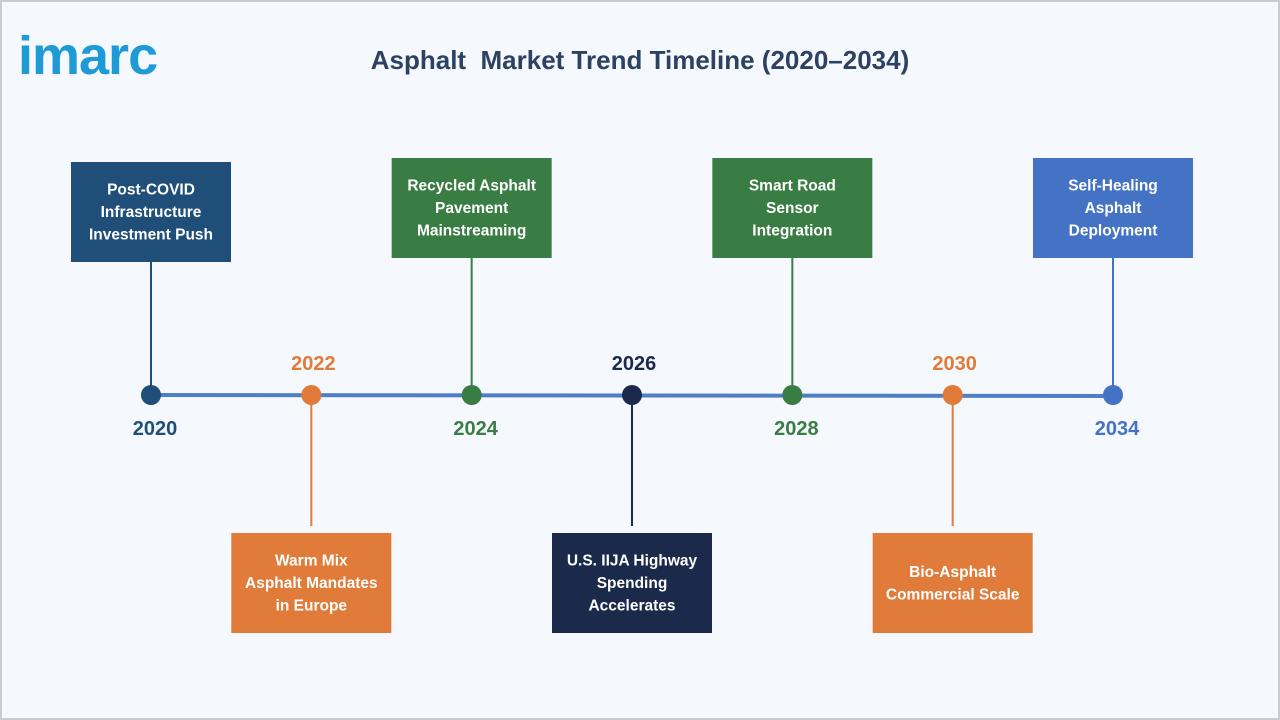  I want to click on event-label: Self-Healing Asphalt Deployment, so click(1113, 209).